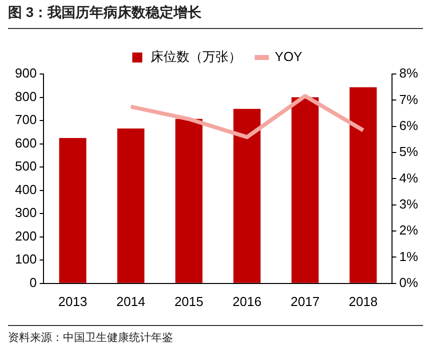 The width and height of the screenshot is (431, 344). I want to click on y2-tick-label: 4%, so click(408, 178).